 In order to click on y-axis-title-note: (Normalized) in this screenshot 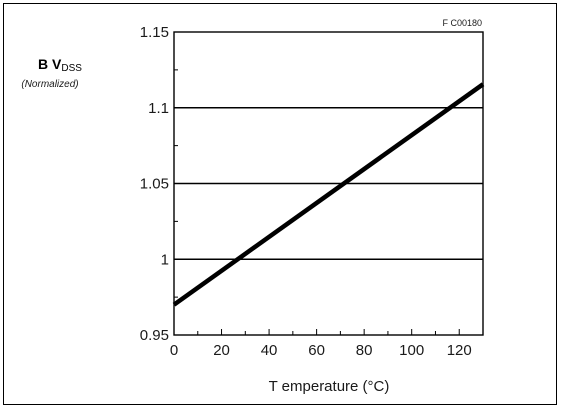, I will do `click(49, 84)`.